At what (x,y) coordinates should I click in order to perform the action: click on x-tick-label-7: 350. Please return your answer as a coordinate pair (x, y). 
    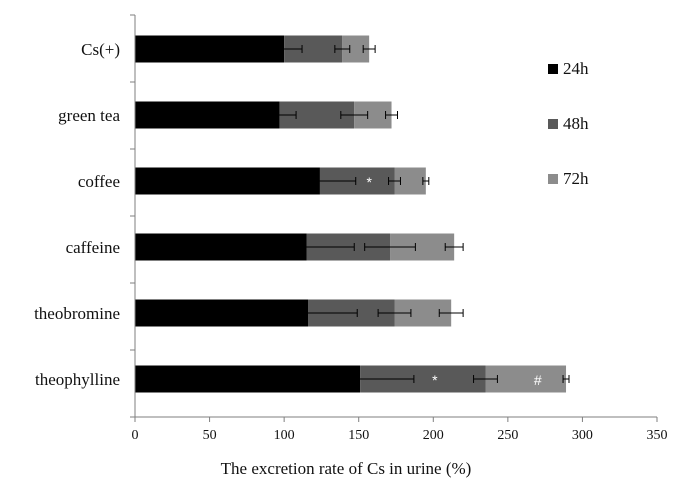
    Looking at the image, I should click on (657, 435).